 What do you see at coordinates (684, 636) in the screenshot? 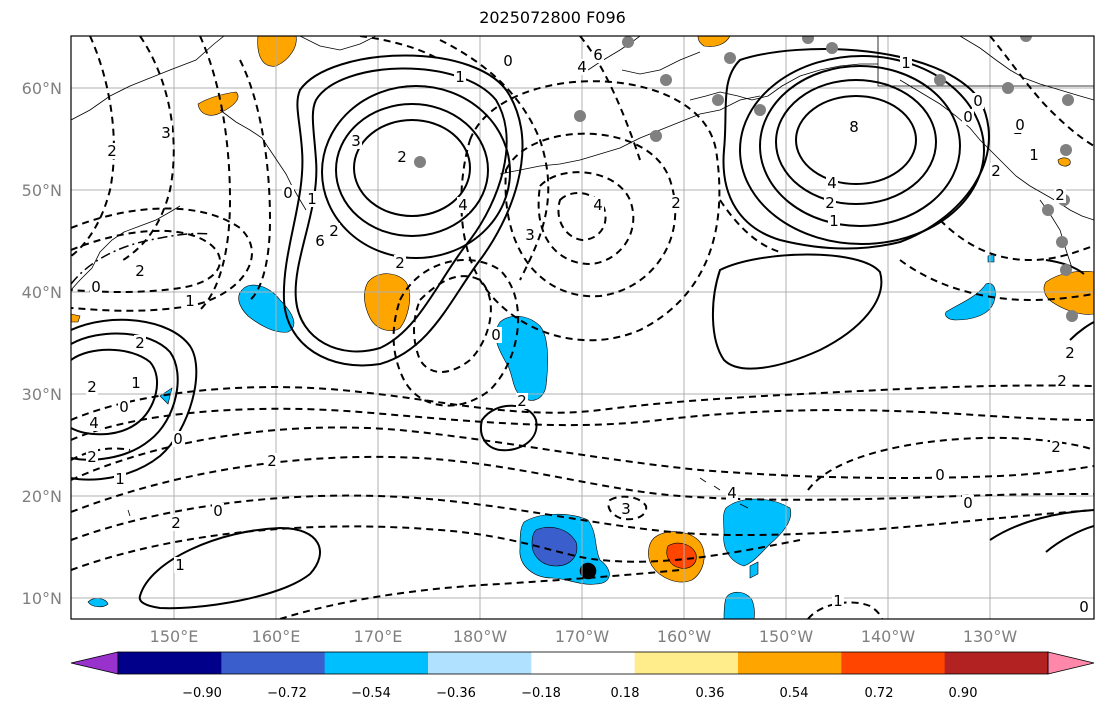
I see `lon-label: 160°W` at bounding box center [684, 636].